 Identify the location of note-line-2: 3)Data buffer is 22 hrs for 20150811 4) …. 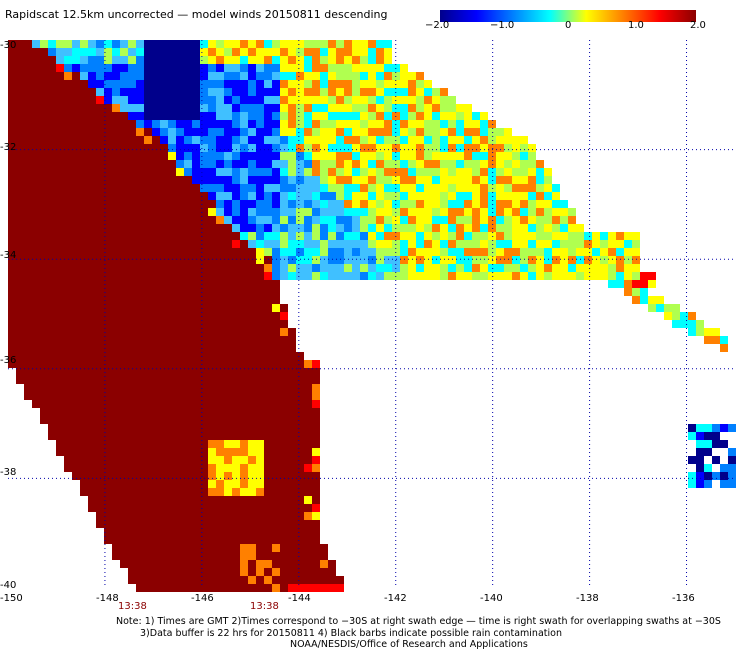
(351, 633).